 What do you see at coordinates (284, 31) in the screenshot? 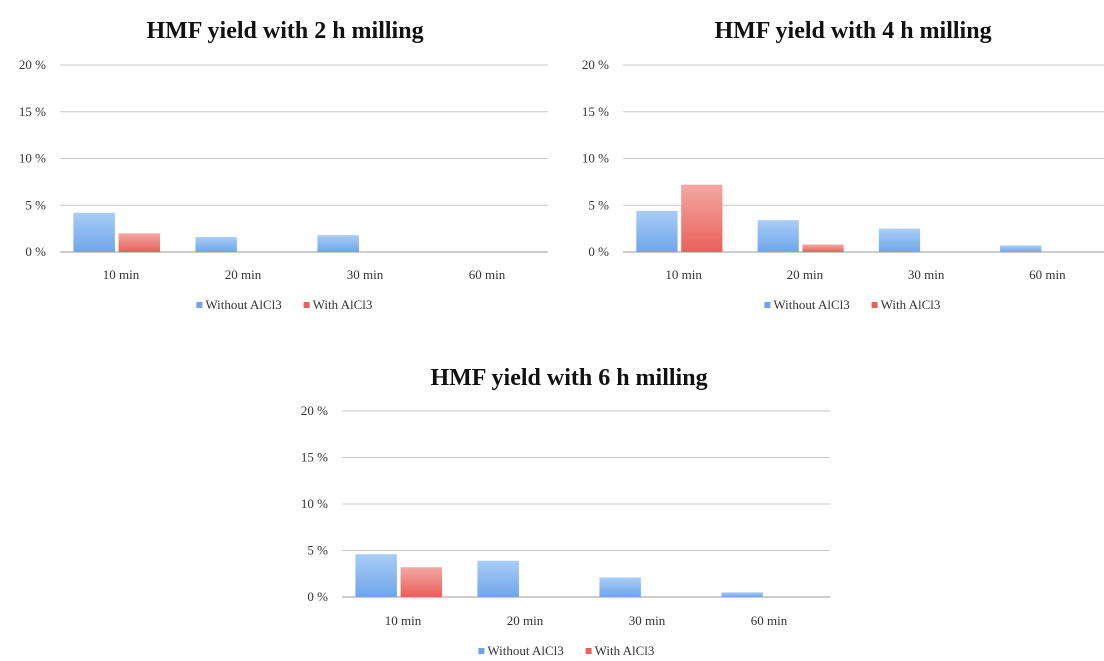
I see `chart-title: HMF yield with 2 h milling` at bounding box center [284, 31].